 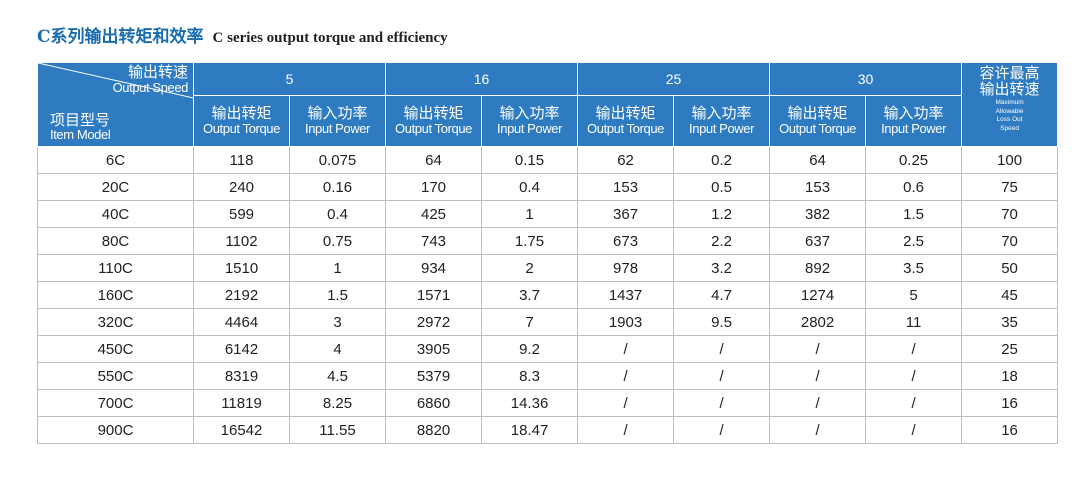 What do you see at coordinates (434, 187) in the screenshot?
I see `table-cell: 170` at bounding box center [434, 187].